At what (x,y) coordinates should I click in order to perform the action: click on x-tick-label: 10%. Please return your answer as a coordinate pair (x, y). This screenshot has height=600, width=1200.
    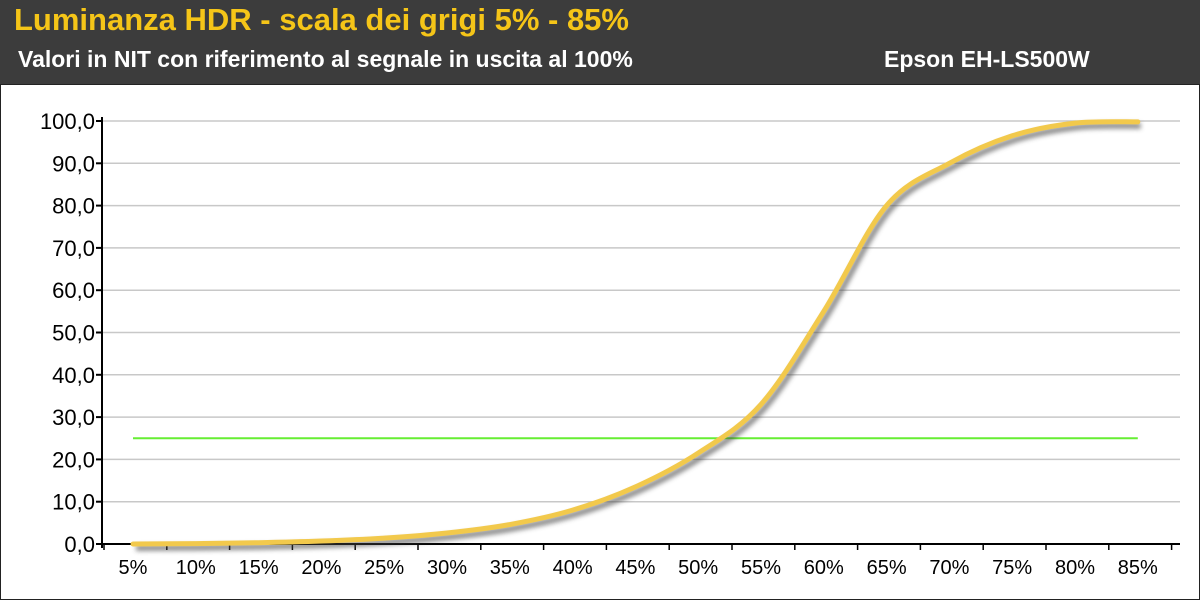
    Looking at the image, I should click on (196, 568).